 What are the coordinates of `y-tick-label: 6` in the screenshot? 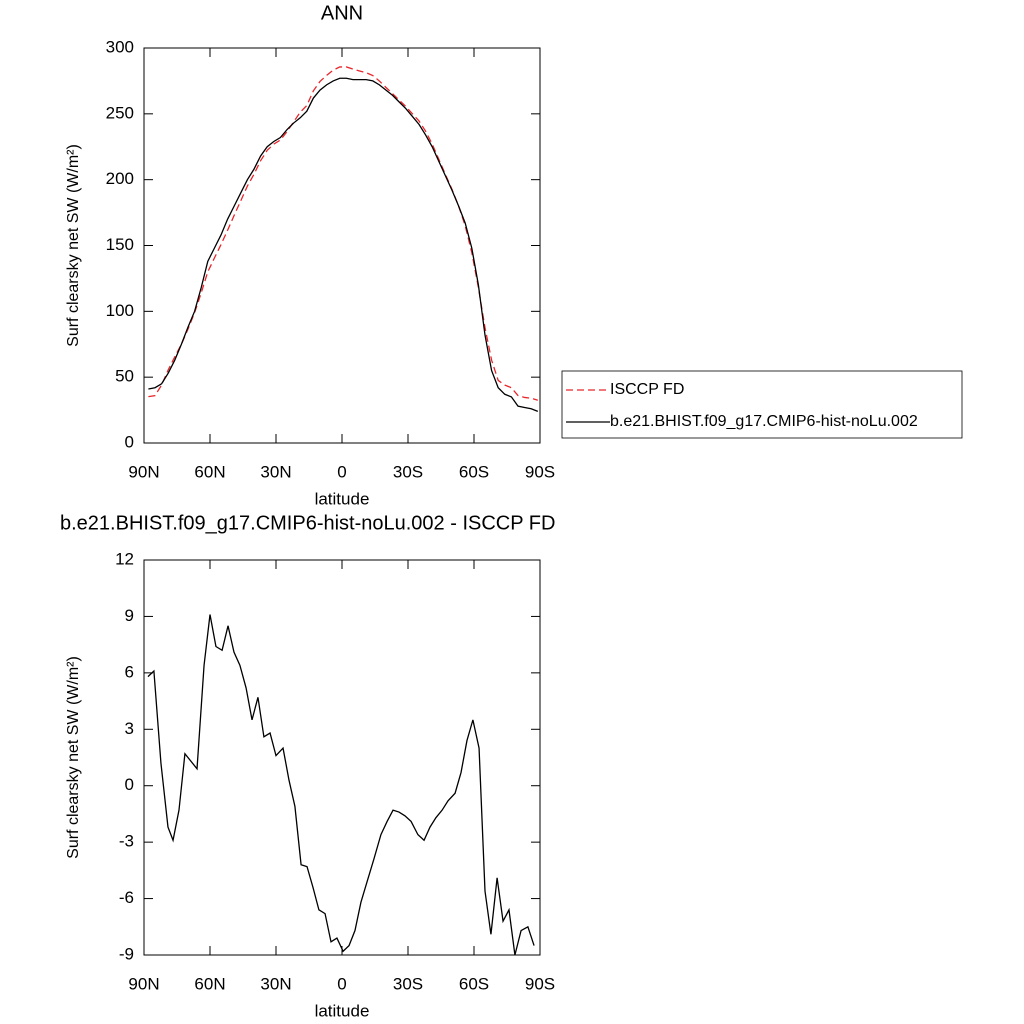 It's located at (129, 671).